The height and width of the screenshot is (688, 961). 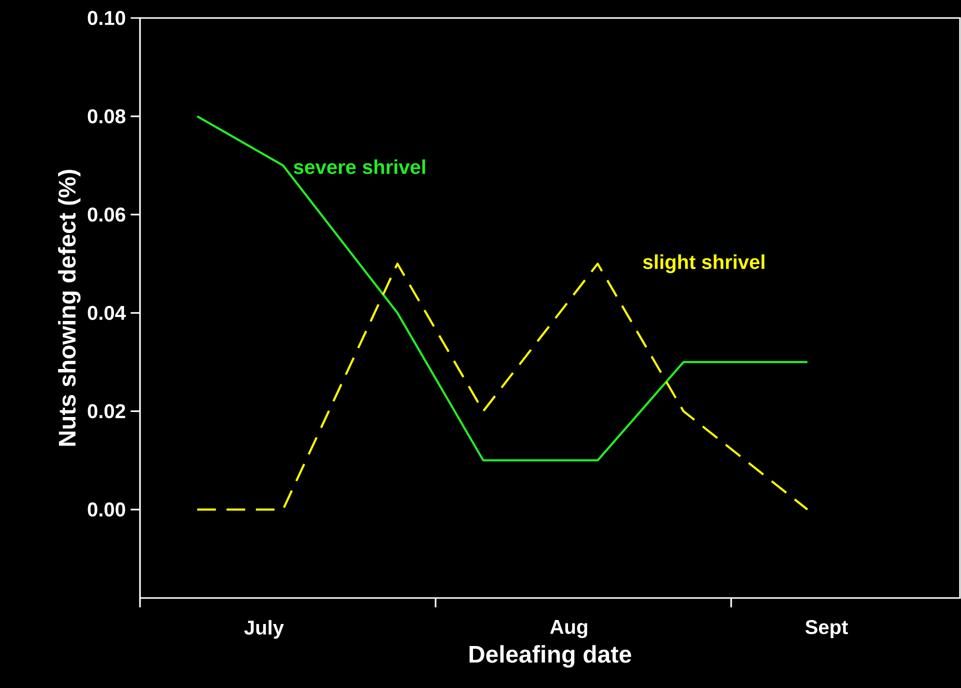 I want to click on x-tick-label: Sept, so click(x=826, y=629).